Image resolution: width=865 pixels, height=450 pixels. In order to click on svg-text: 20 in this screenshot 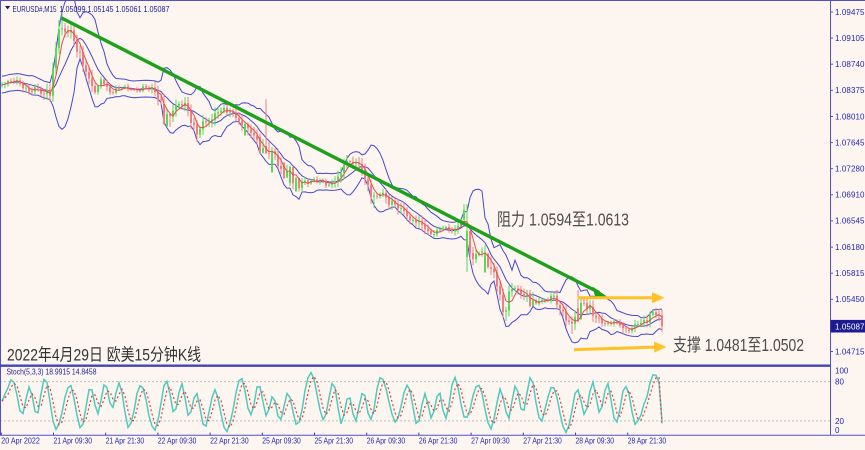, I will do `click(839, 421)`.